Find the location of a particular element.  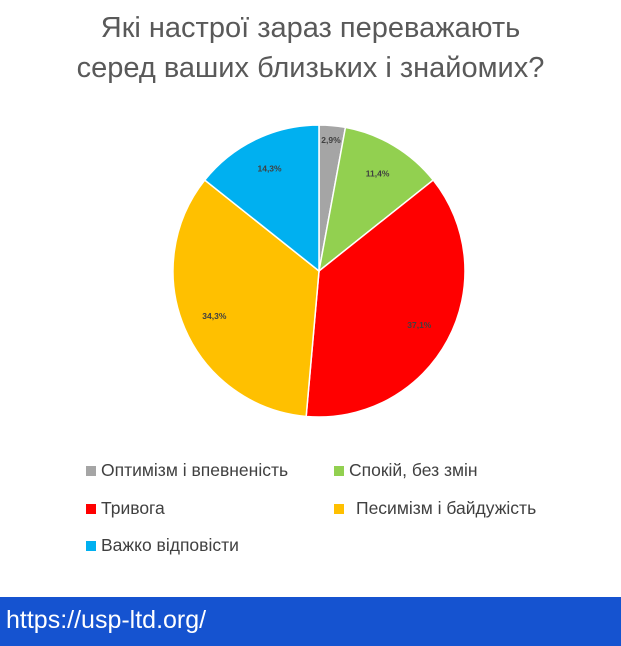

legend-label: Песимізм і байдужість is located at coordinates (446, 508).